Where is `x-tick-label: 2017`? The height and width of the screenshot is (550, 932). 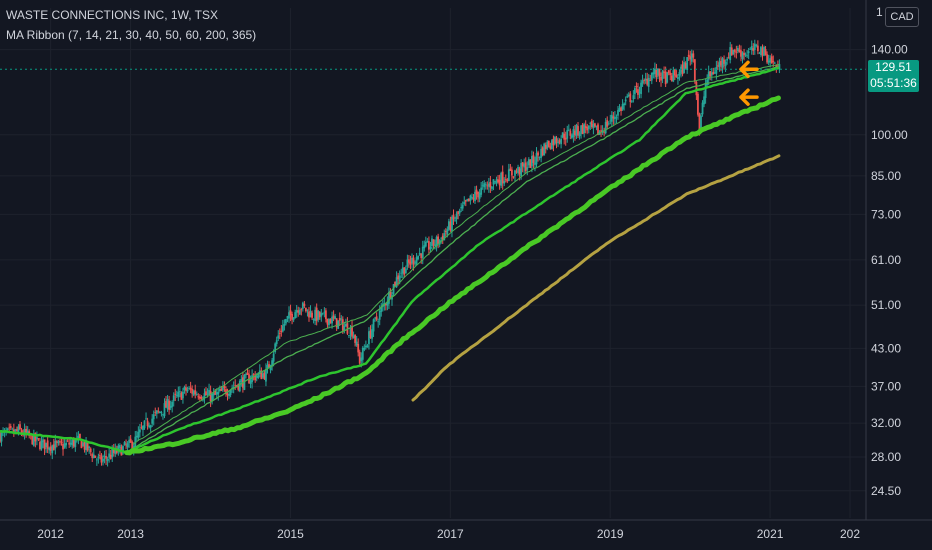 x-tick-label: 2017 is located at coordinates (450, 534).